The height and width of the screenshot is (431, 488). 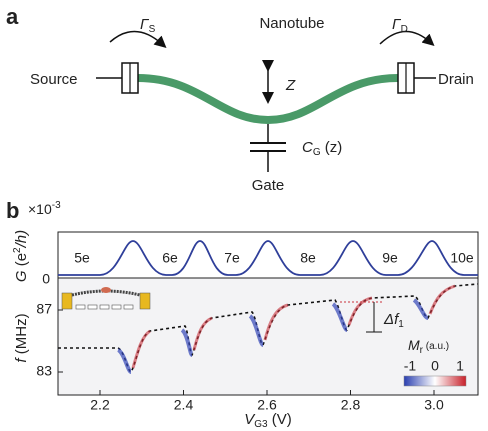 What do you see at coordinates (44, 309) in the screenshot?
I see `y-tick-label: 87` at bounding box center [44, 309].